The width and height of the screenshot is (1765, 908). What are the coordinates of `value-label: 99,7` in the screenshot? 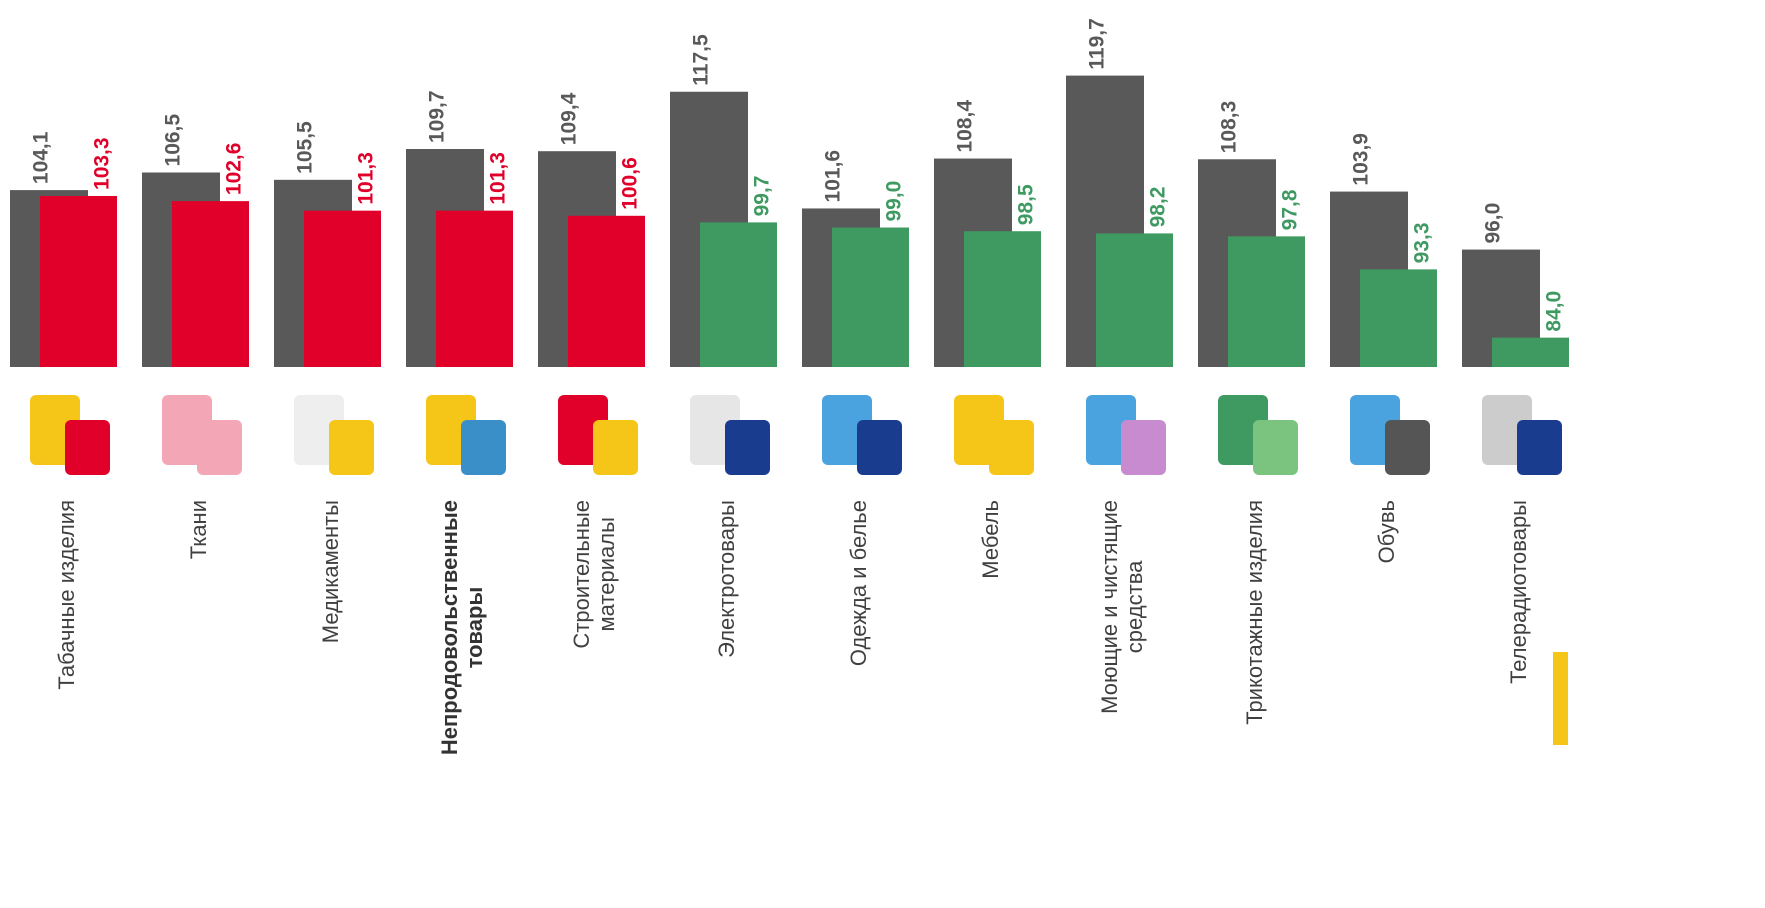 It's located at (762, 196).